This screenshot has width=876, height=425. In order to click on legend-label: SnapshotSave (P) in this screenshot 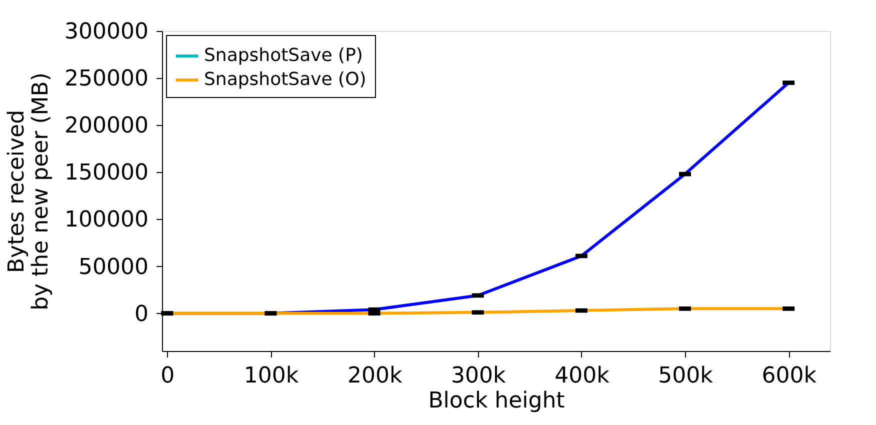, I will do `click(283, 55)`.